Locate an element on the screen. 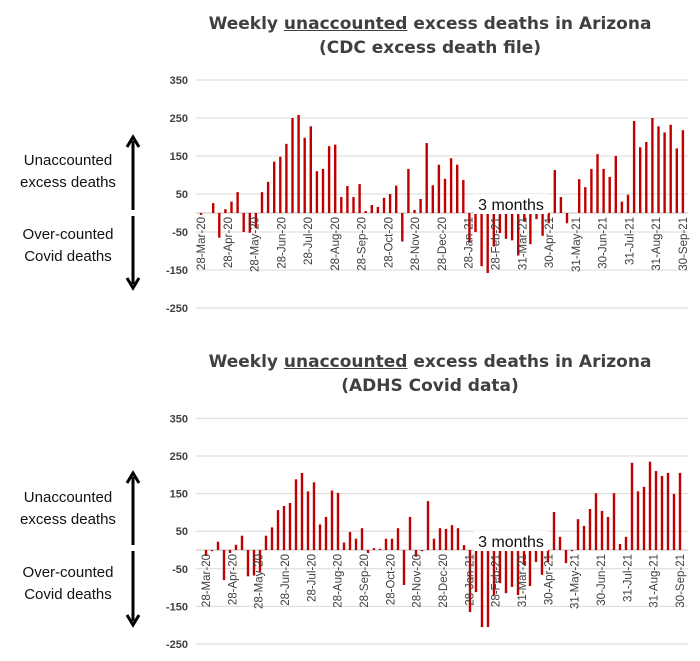 The height and width of the screenshot is (661, 700). annotation-background is located at coordinates (511, 541).